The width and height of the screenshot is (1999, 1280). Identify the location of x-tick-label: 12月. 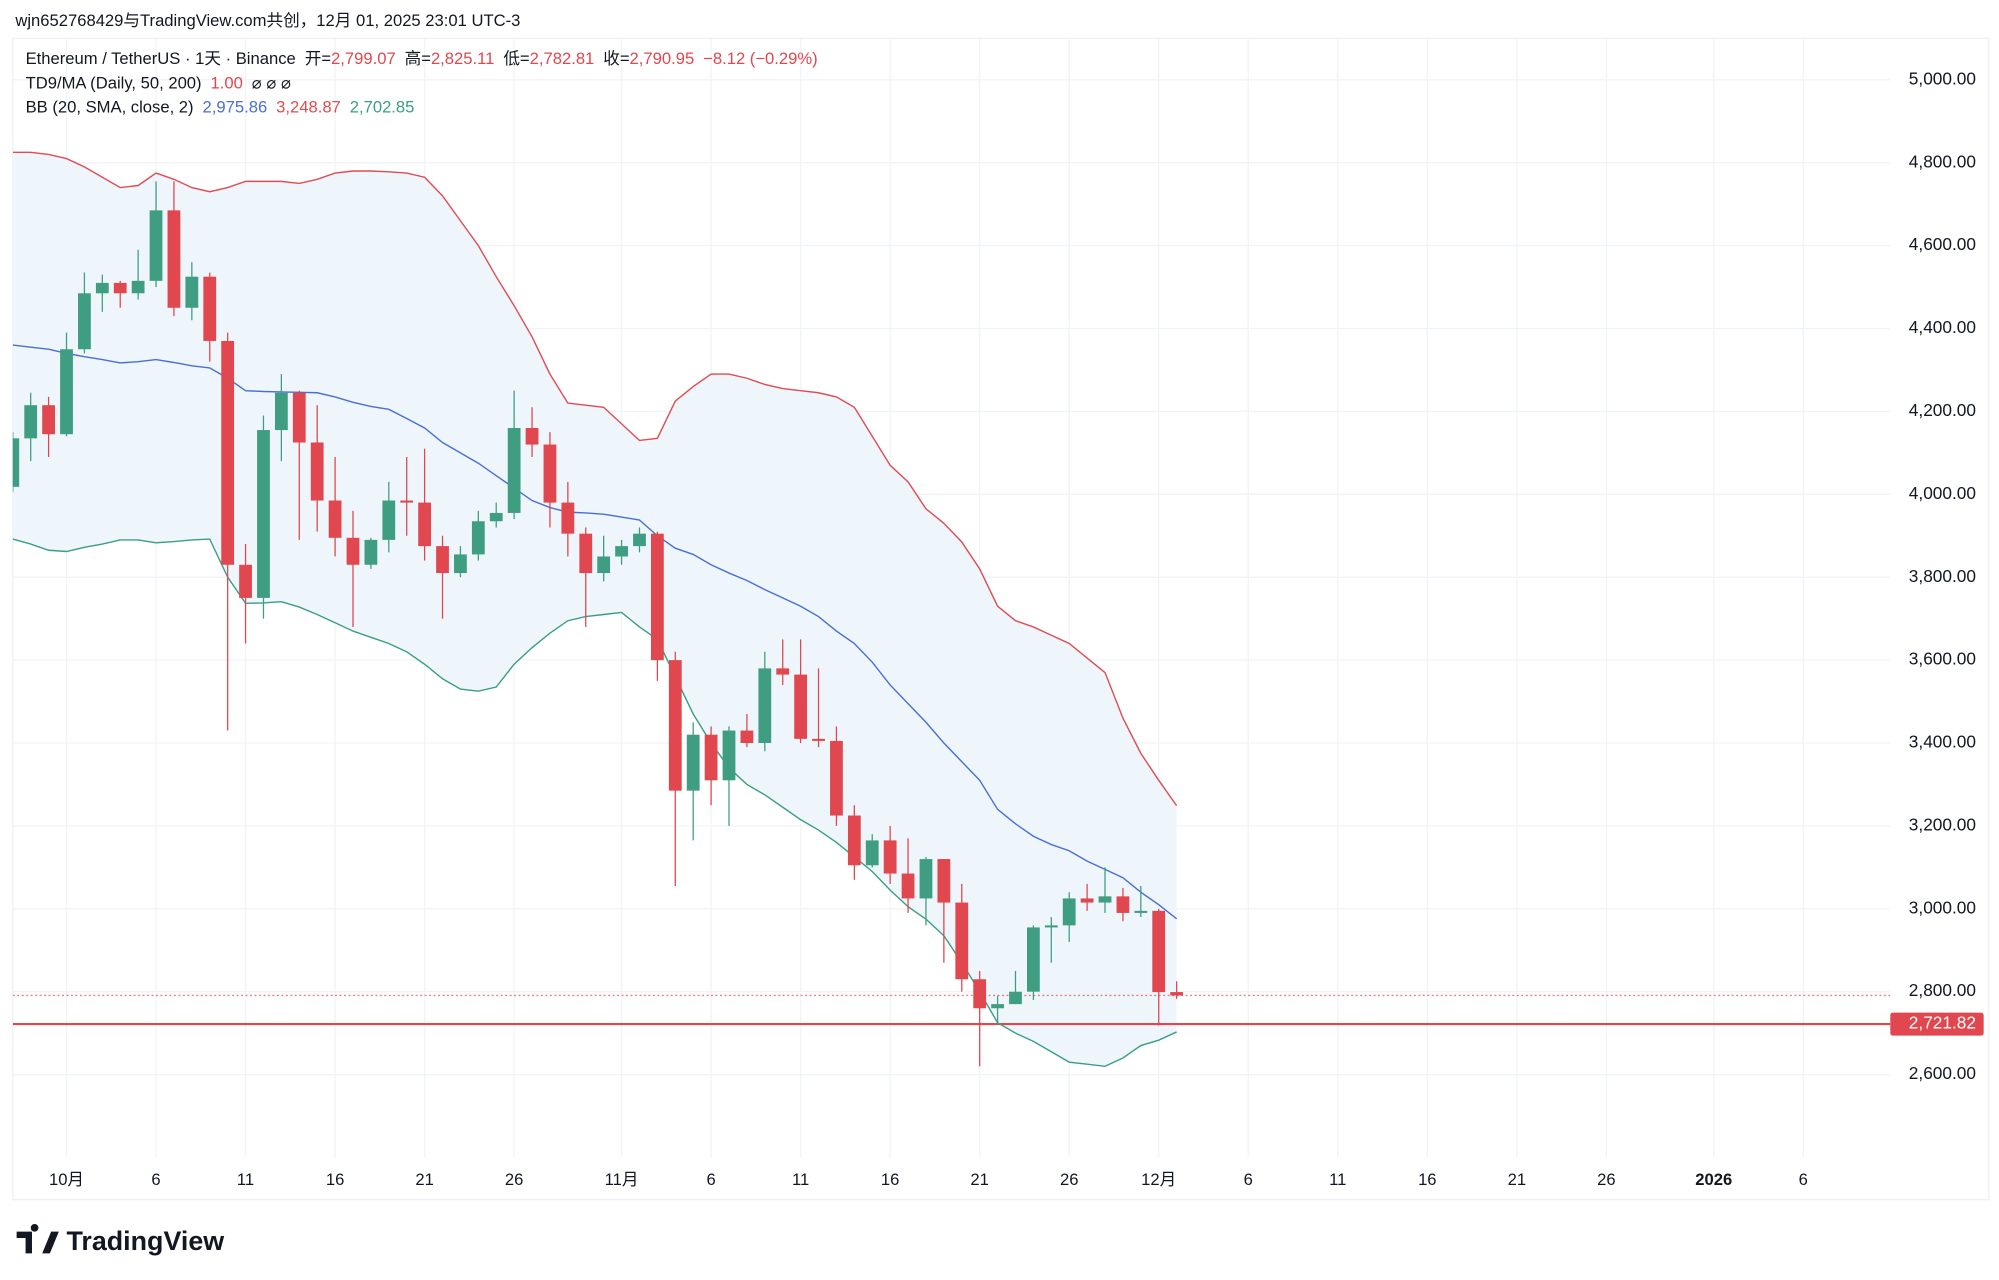
(1158, 1179).